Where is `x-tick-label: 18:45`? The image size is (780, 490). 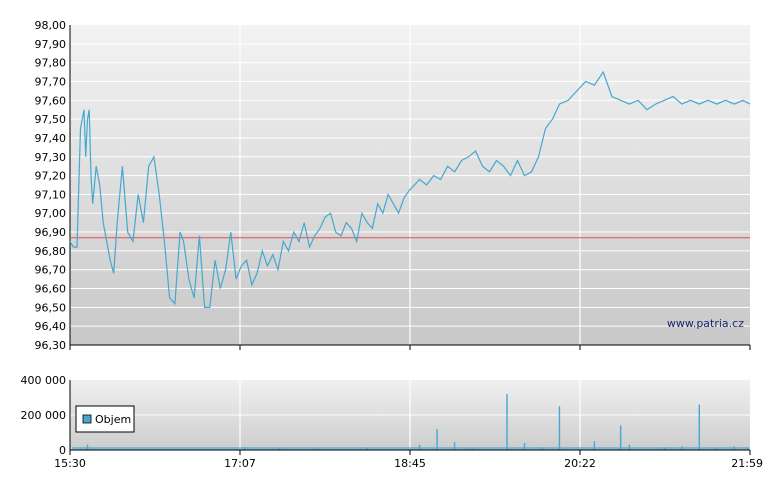
x-tick-label: 18:45 is located at coordinates (410, 463).